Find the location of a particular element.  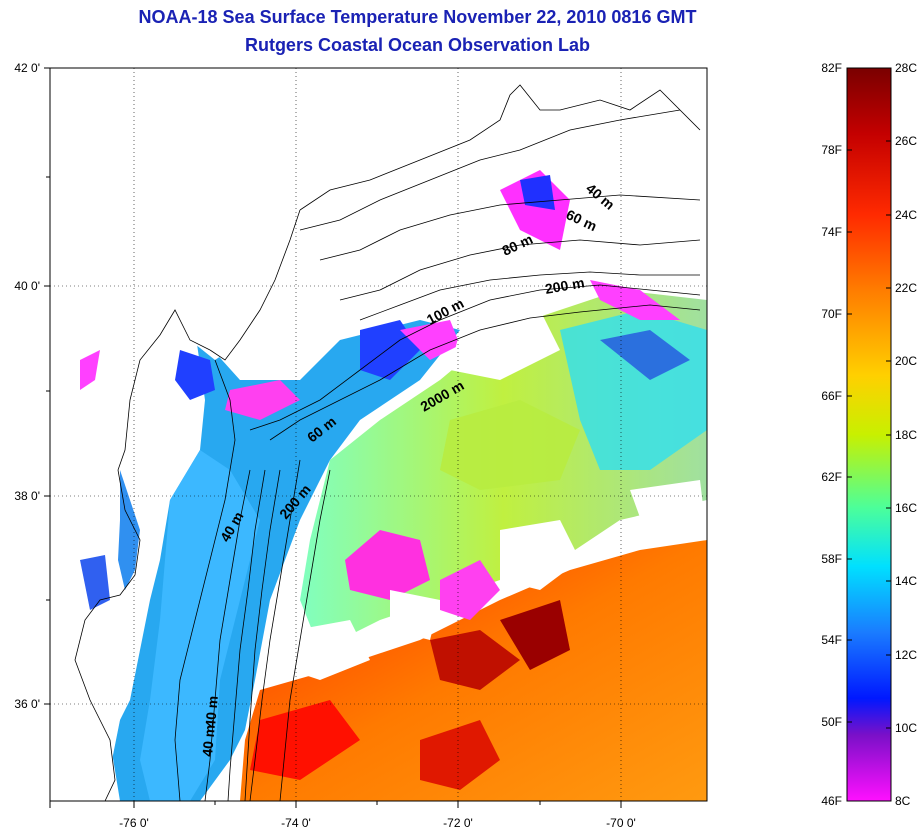

colorbar-f-58: 58F is located at coordinates (831, 559).